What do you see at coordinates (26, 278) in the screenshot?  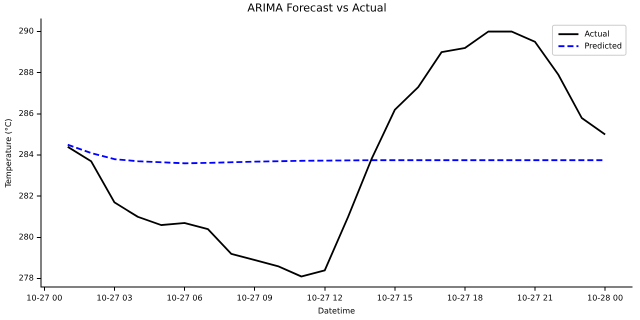 I see `y-tick-label: 278` at bounding box center [26, 278].